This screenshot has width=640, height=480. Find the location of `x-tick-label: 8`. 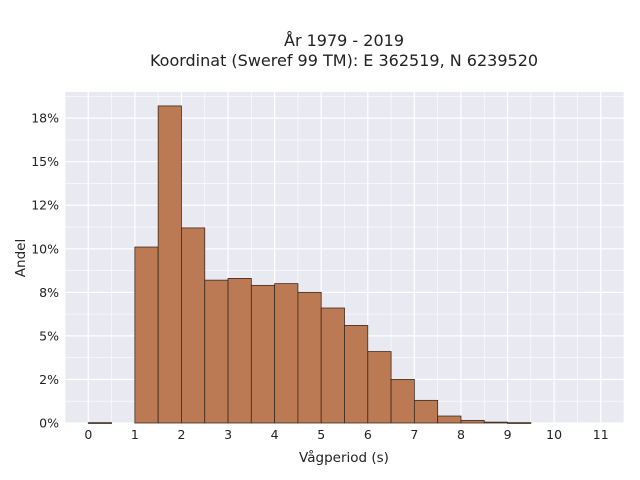

x-tick-label: 8 is located at coordinates (461, 434).